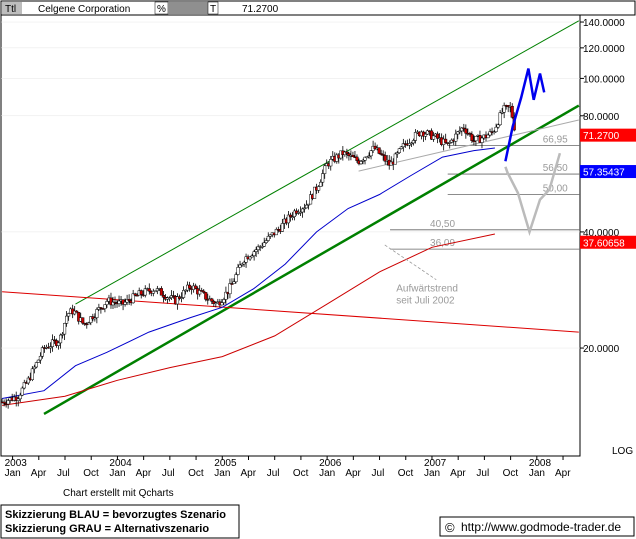 The image size is (636, 539). Describe the element at coordinates (450, 527) in the screenshot. I see `copyright-icon: ©` at that location.